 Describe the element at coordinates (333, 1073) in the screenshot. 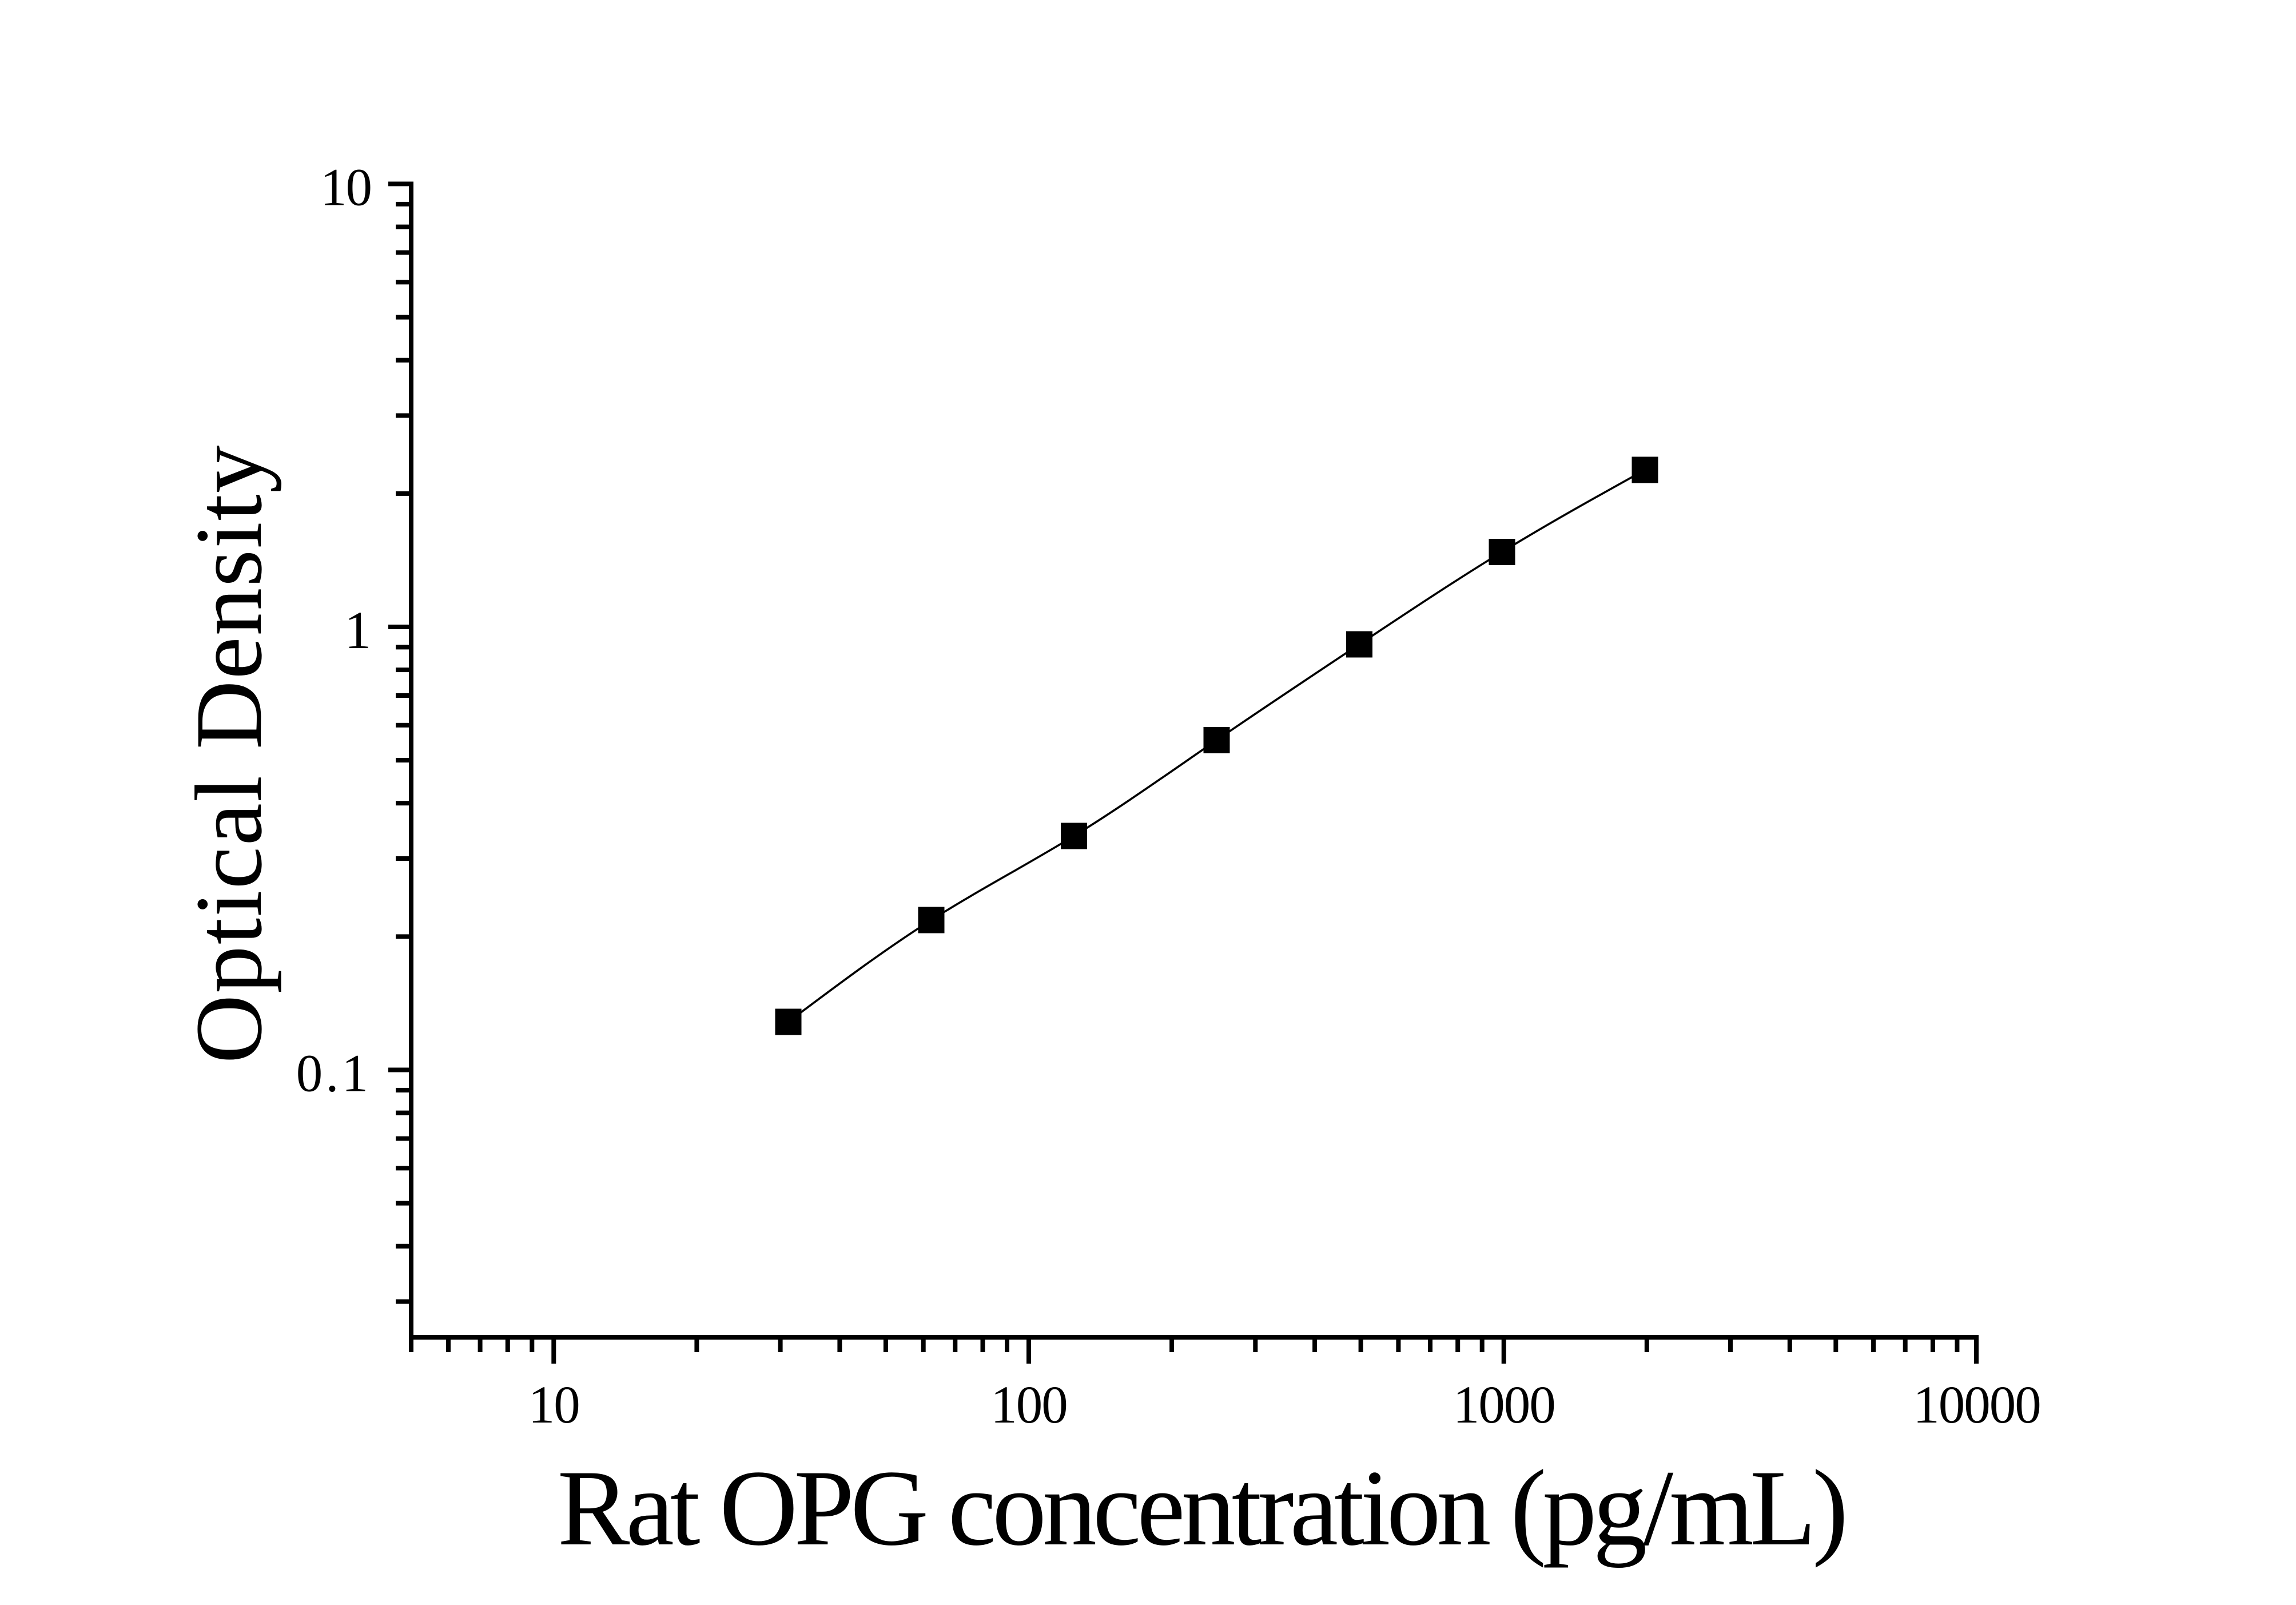

I see `svg-text: 0.1` at that location.